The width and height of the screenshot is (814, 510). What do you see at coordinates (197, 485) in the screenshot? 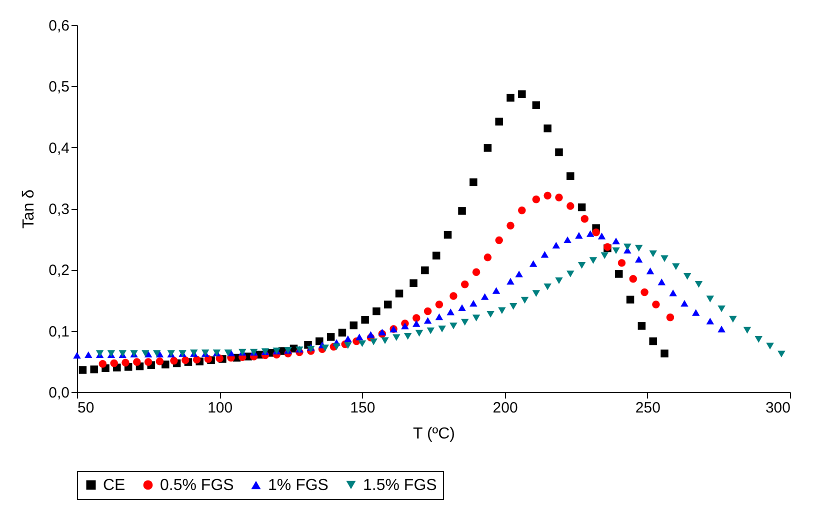
I see `legend-label: 0.5% FGS` at bounding box center [197, 485].